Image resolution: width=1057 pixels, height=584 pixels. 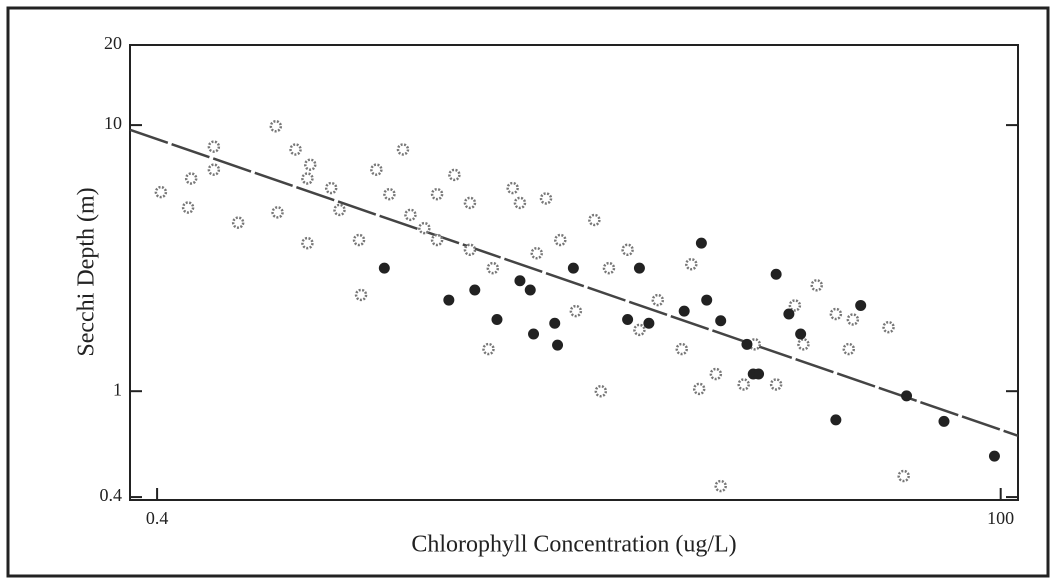 What do you see at coordinates (117, 389) in the screenshot?
I see `y-tick-label: 1` at bounding box center [117, 389].